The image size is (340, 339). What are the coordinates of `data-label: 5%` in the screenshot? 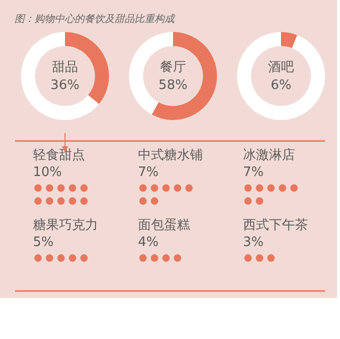 It's located at (43, 242).